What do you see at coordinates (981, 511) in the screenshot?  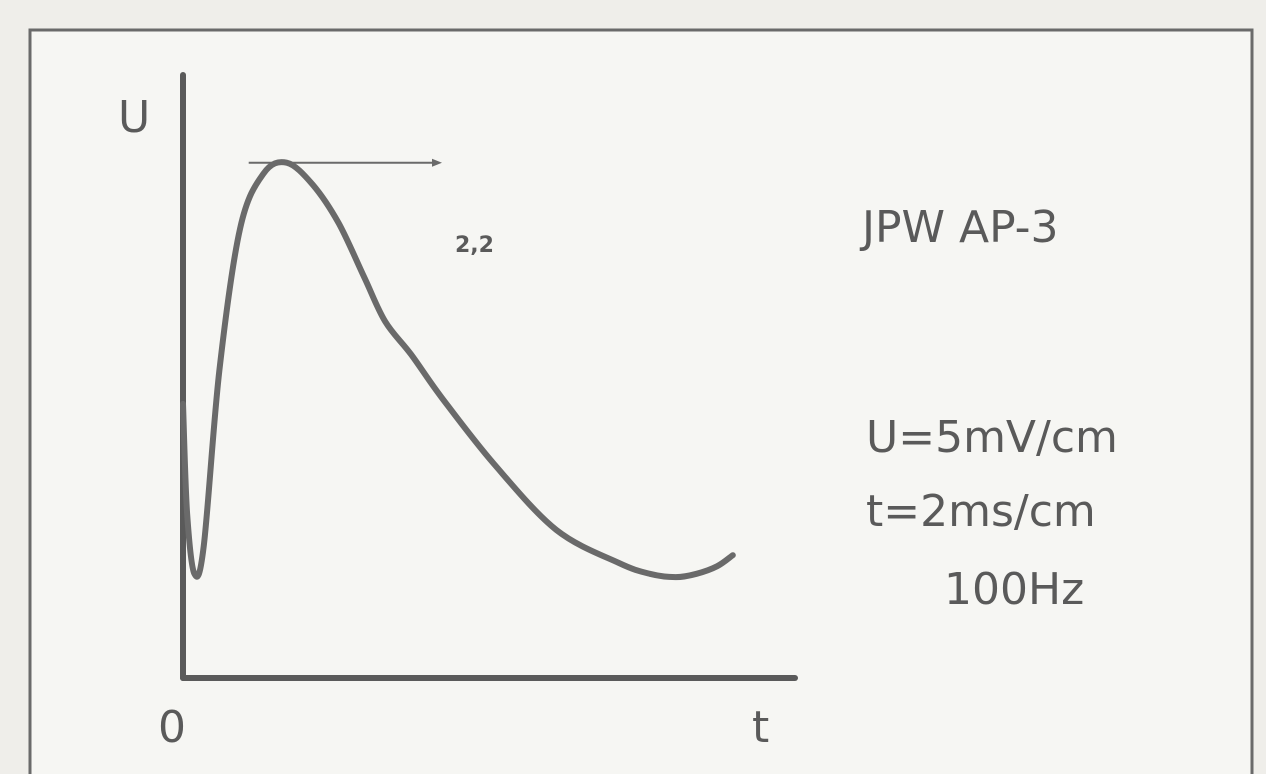 I see `settings-time: t=2ms/cm` at bounding box center [981, 511].